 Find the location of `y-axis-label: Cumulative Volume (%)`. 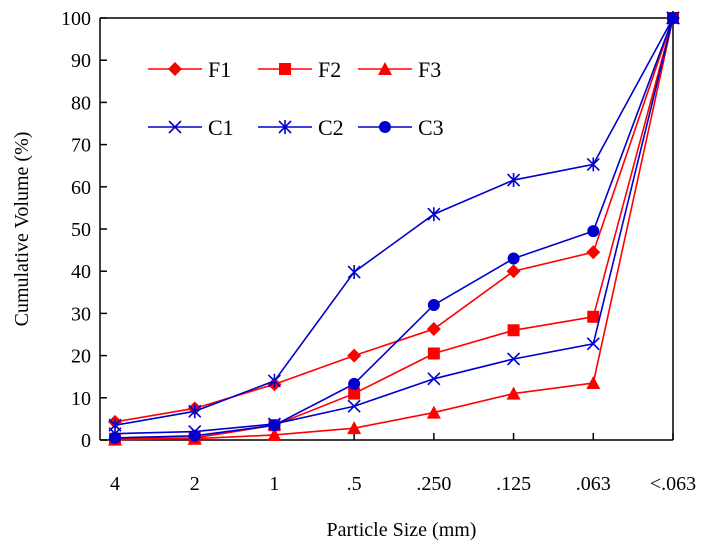

y-axis-label: Cumulative Volume (%) is located at coordinates (22, 229).